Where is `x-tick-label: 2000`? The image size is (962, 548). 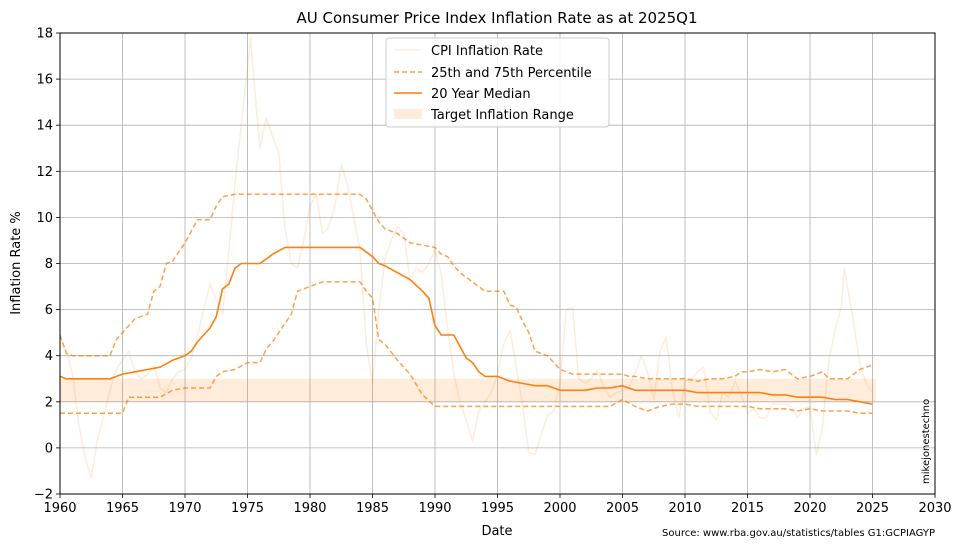
x-tick-label: 2000 is located at coordinates (559, 508).